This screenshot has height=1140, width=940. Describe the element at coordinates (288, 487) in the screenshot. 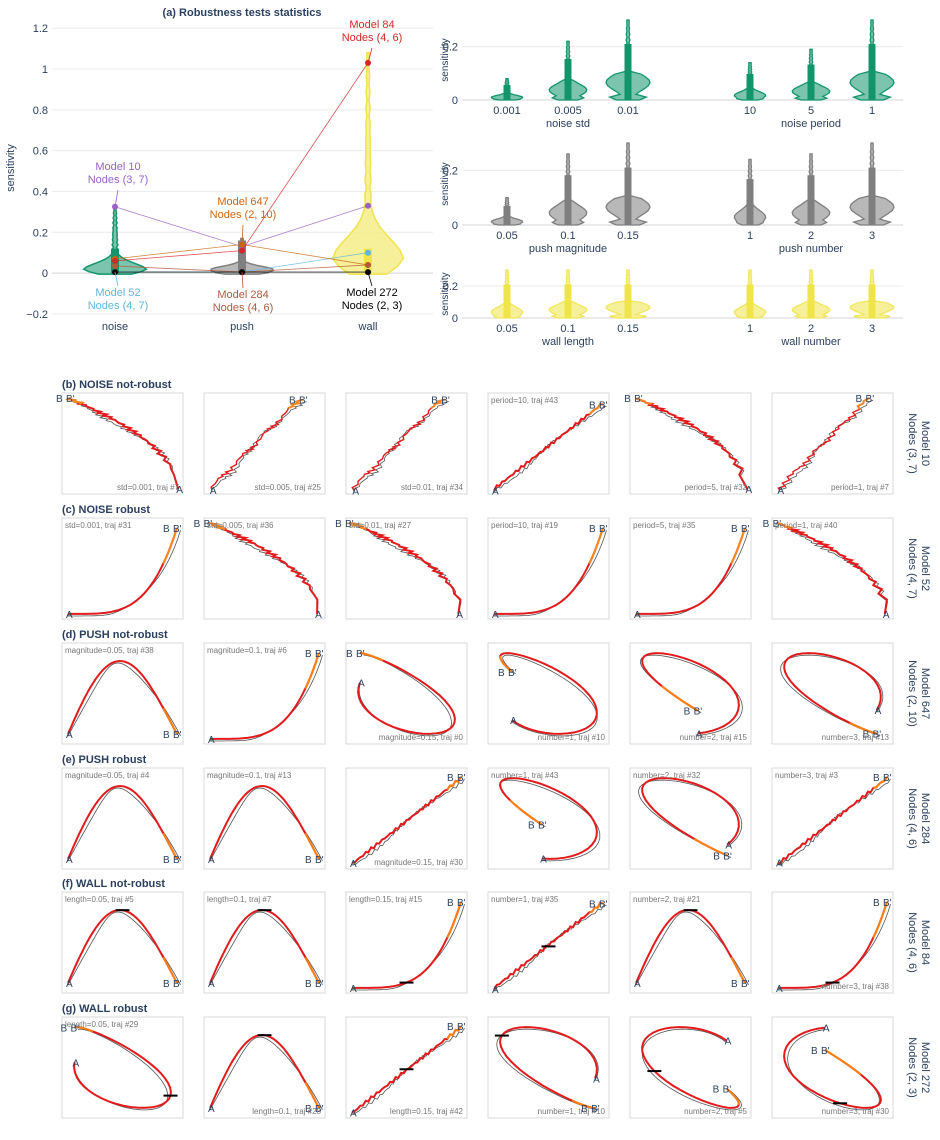

I see `subplot-caption: std=0.005, traj #25` at that location.